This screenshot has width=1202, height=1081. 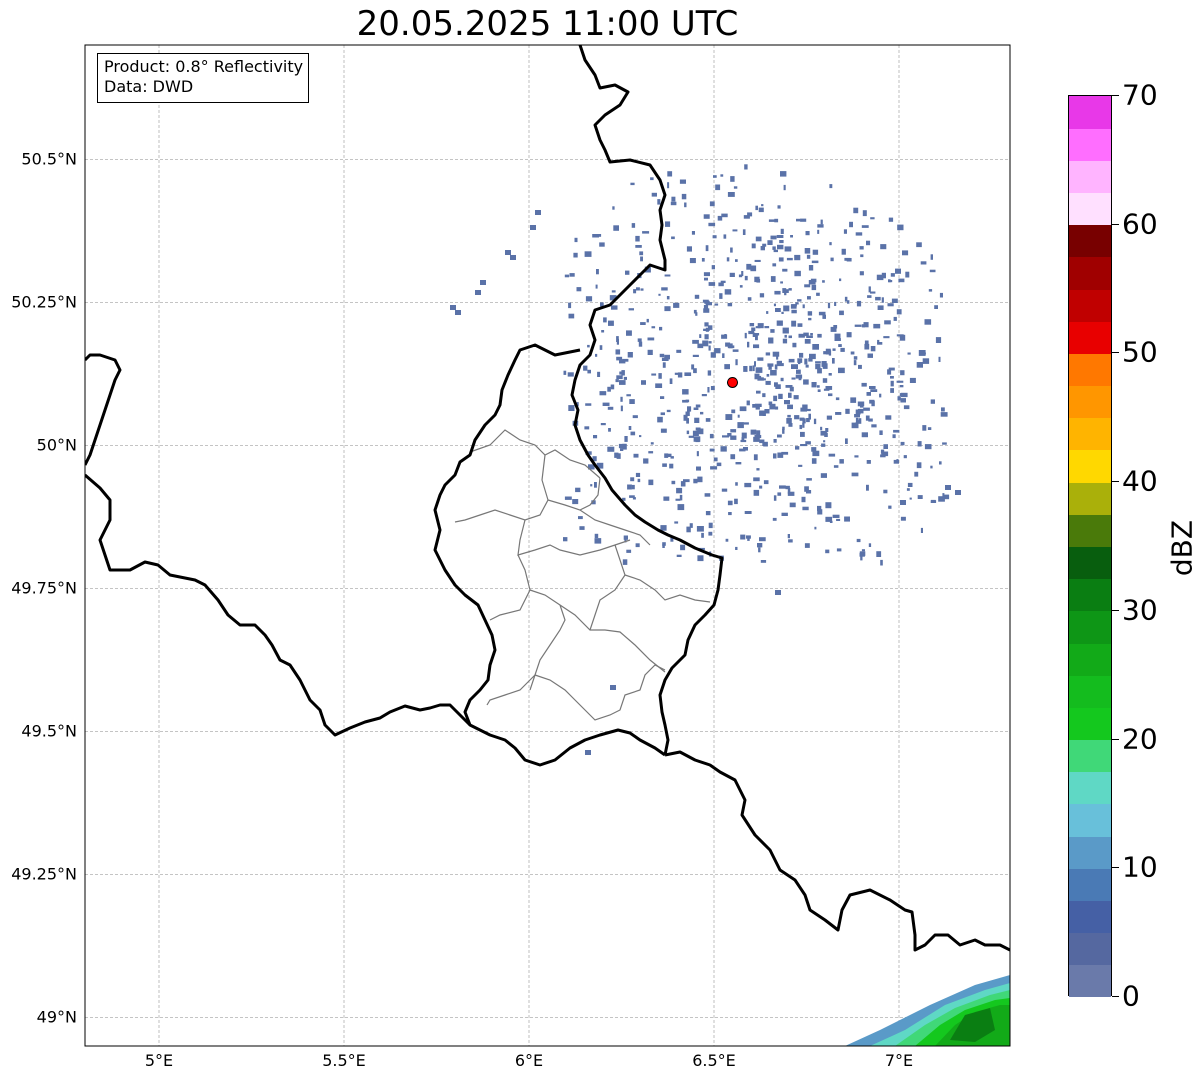 What do you see at coordinates (204, 66) in the screenshot?
I see `product-label: Product: 0.8° Reflectivity` at bounding box center [204, 66].